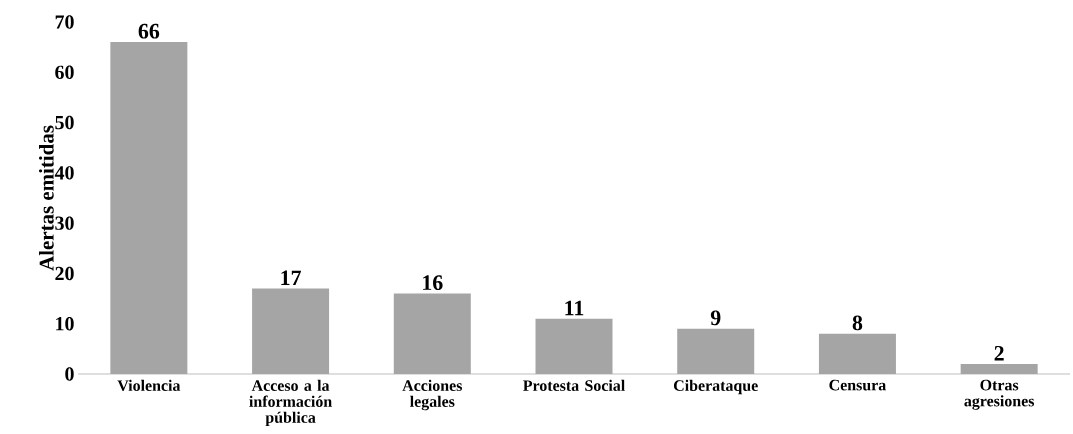 The image size is (1073, 434). Describe the element at coordinates (716, 387) in the screenshot. I see `x-tick-label: Ciberataque` at that location.